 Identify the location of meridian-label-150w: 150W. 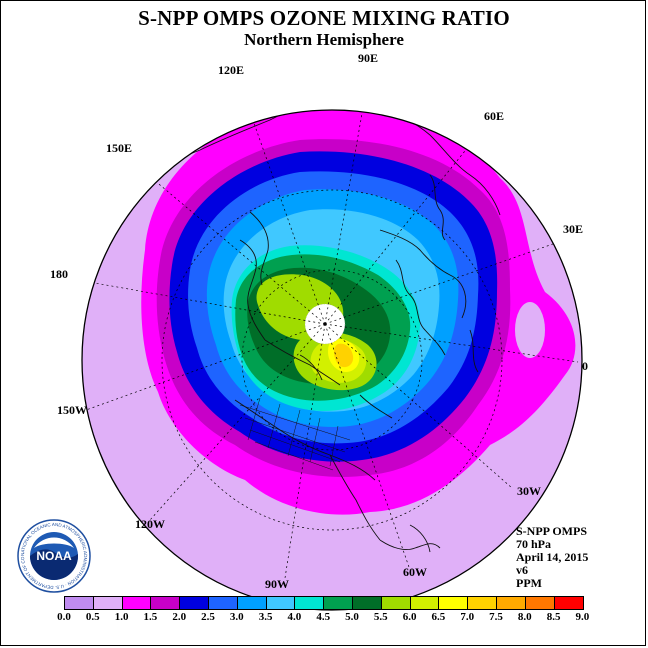
(72, 410).